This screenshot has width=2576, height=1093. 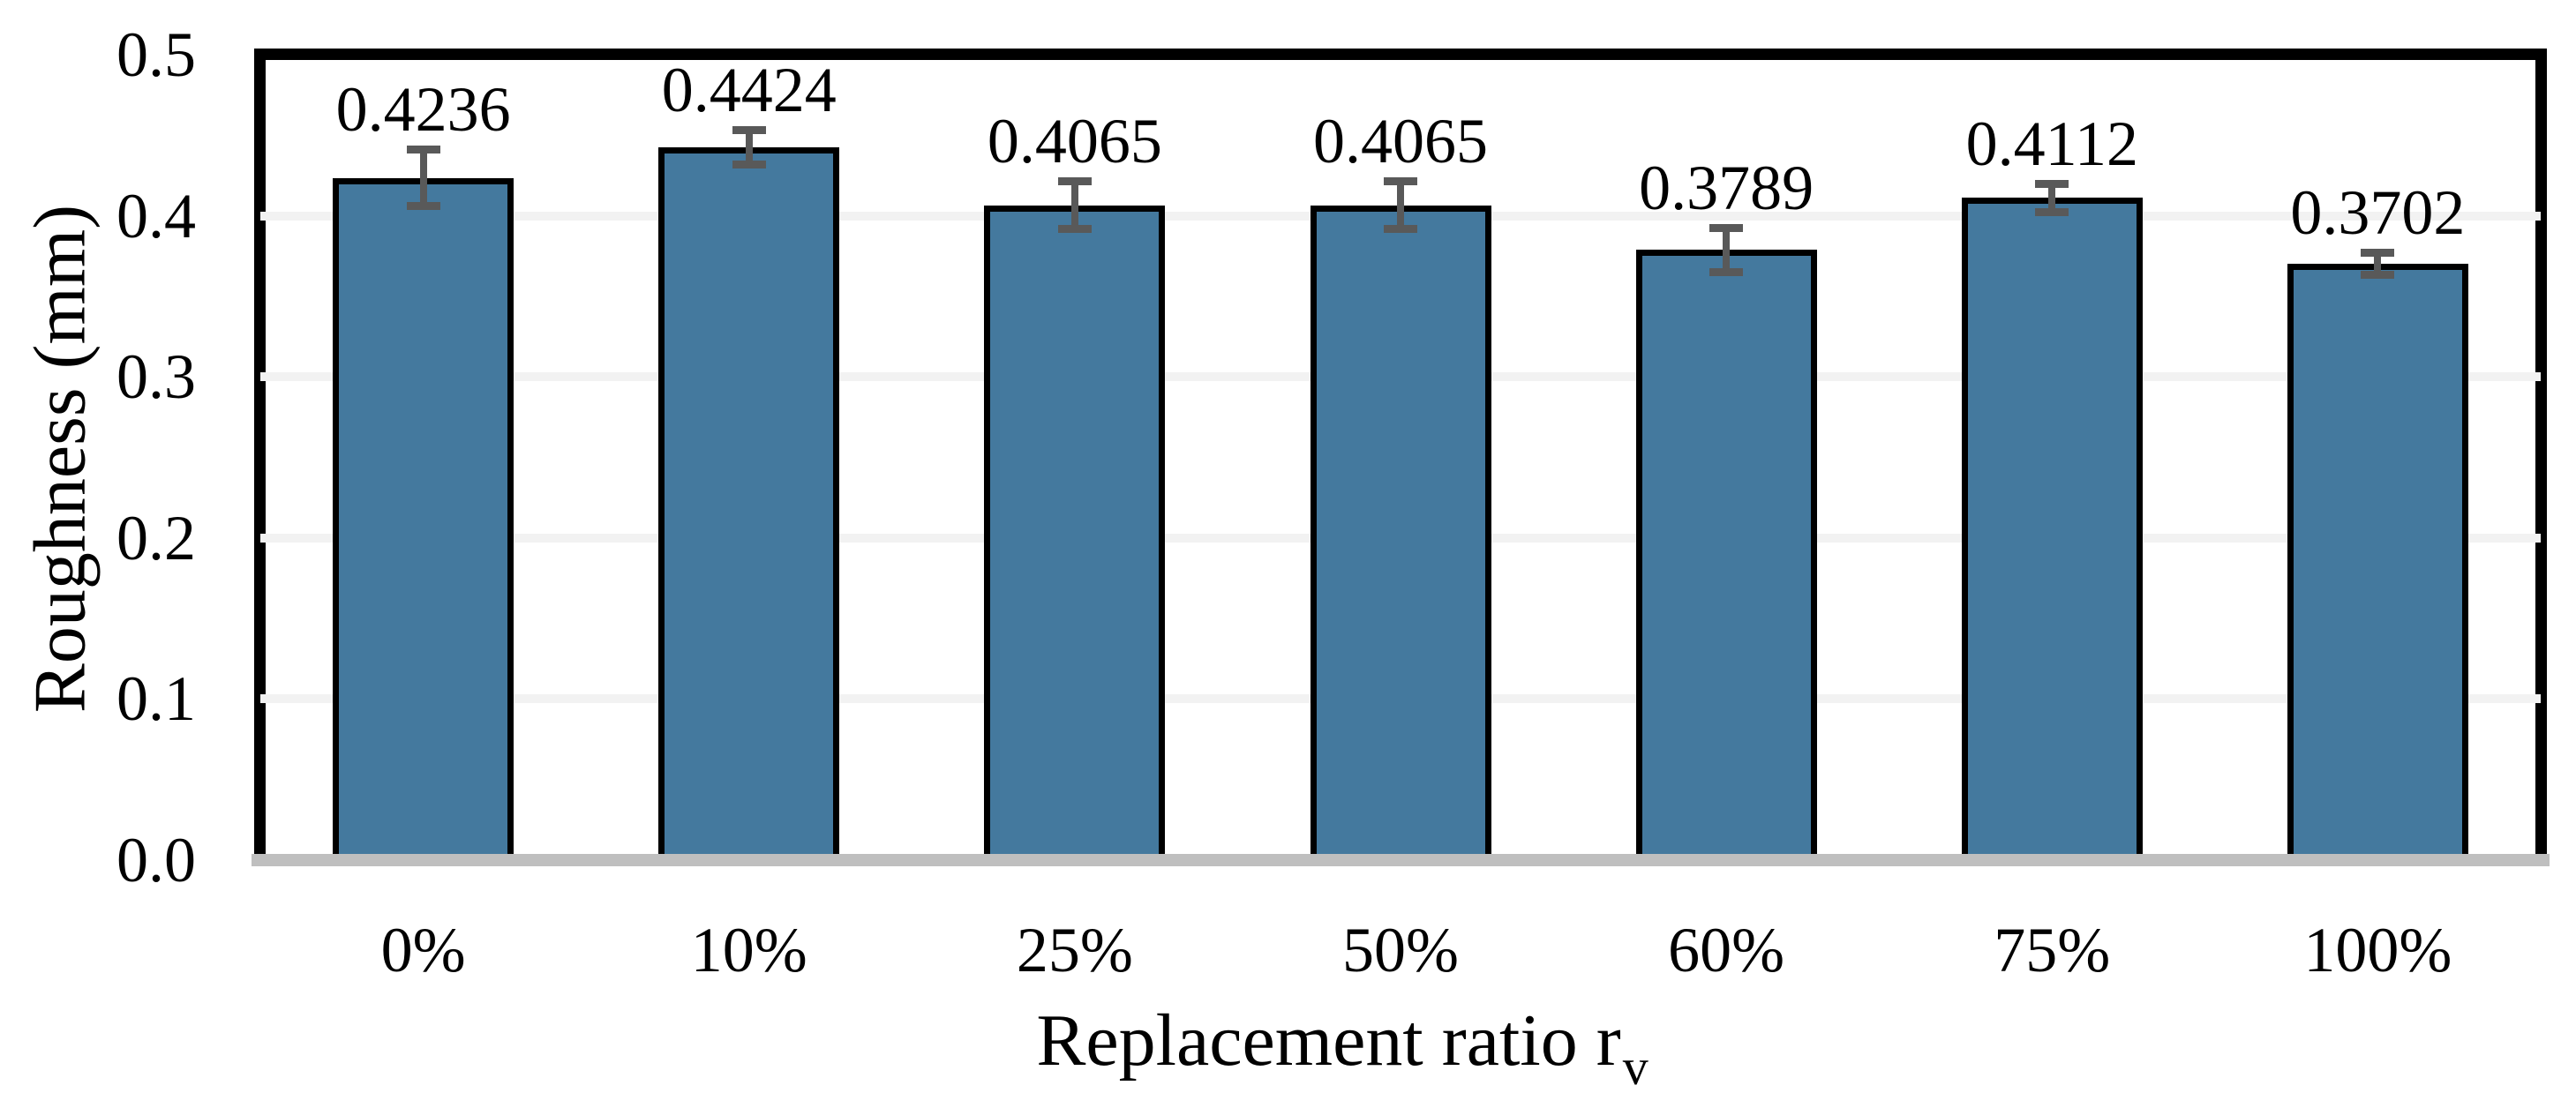 What do you see at coordinates (156, 215) in the screenshot?
I see `y-tick-label: 0.4` at bounding box center [156, 215].